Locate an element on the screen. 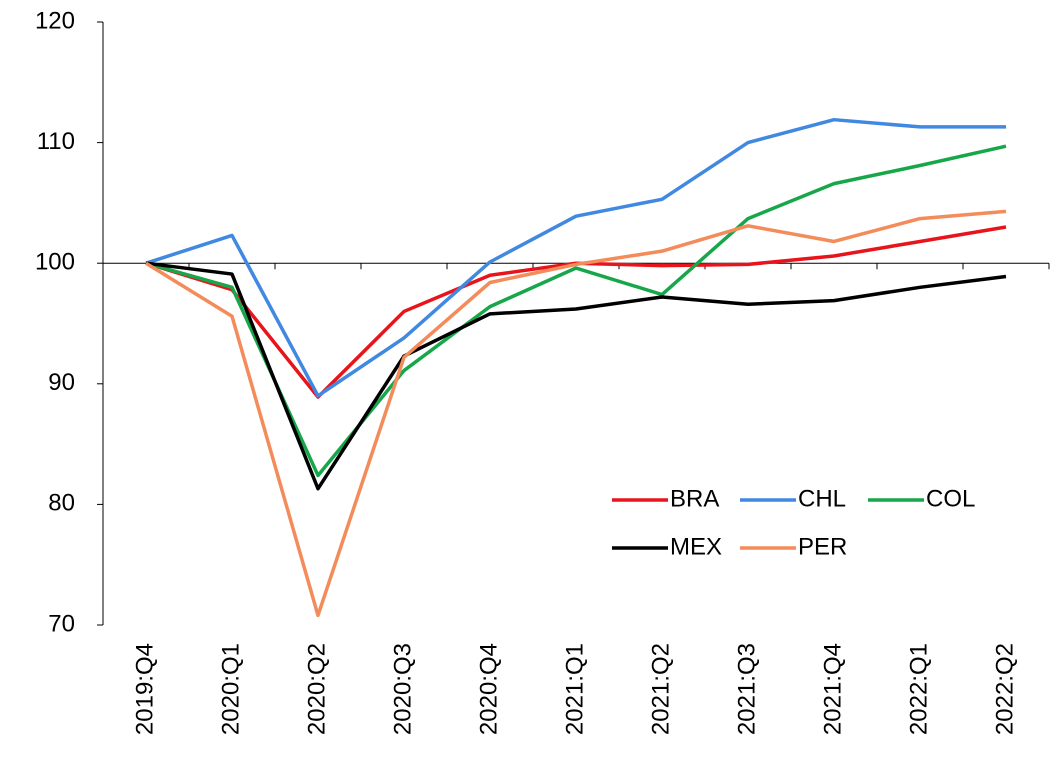 The image size is (1064, 767). x-tick-label: 2020:Q2 is located at coordinates (316, 689).